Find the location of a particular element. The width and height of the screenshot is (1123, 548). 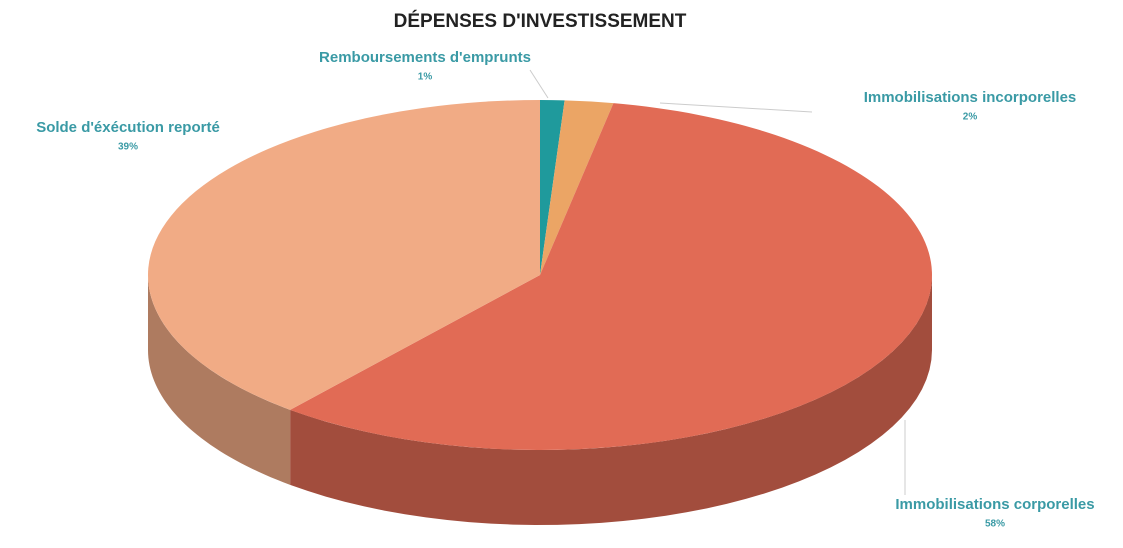

value-label: 58% is located at coordinates (995, 524).